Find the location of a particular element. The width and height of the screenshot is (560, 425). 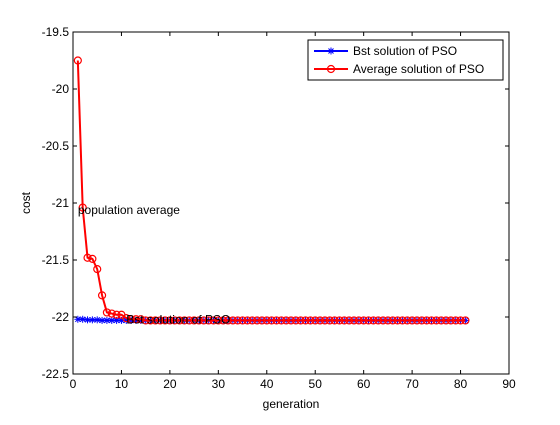

y-tick-label: -19.5 is located at coordinates (56, 32).